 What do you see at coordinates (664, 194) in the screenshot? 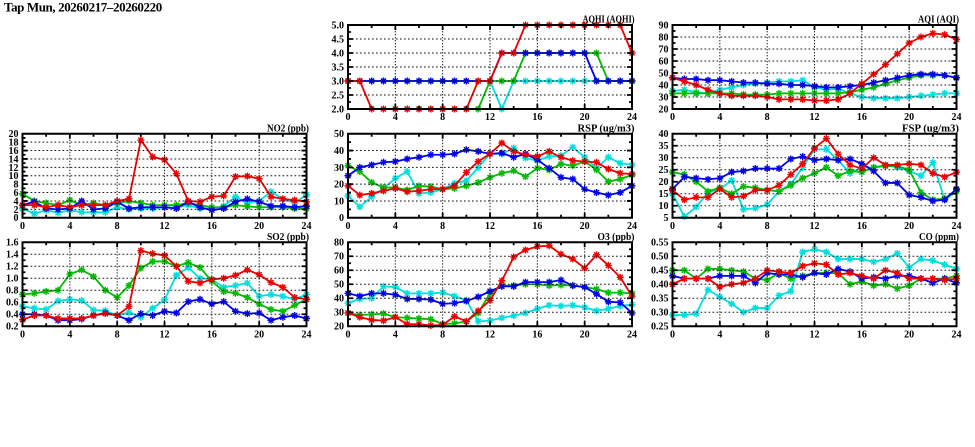
I see `svg-text: 15` at bounding box center [664, 194].